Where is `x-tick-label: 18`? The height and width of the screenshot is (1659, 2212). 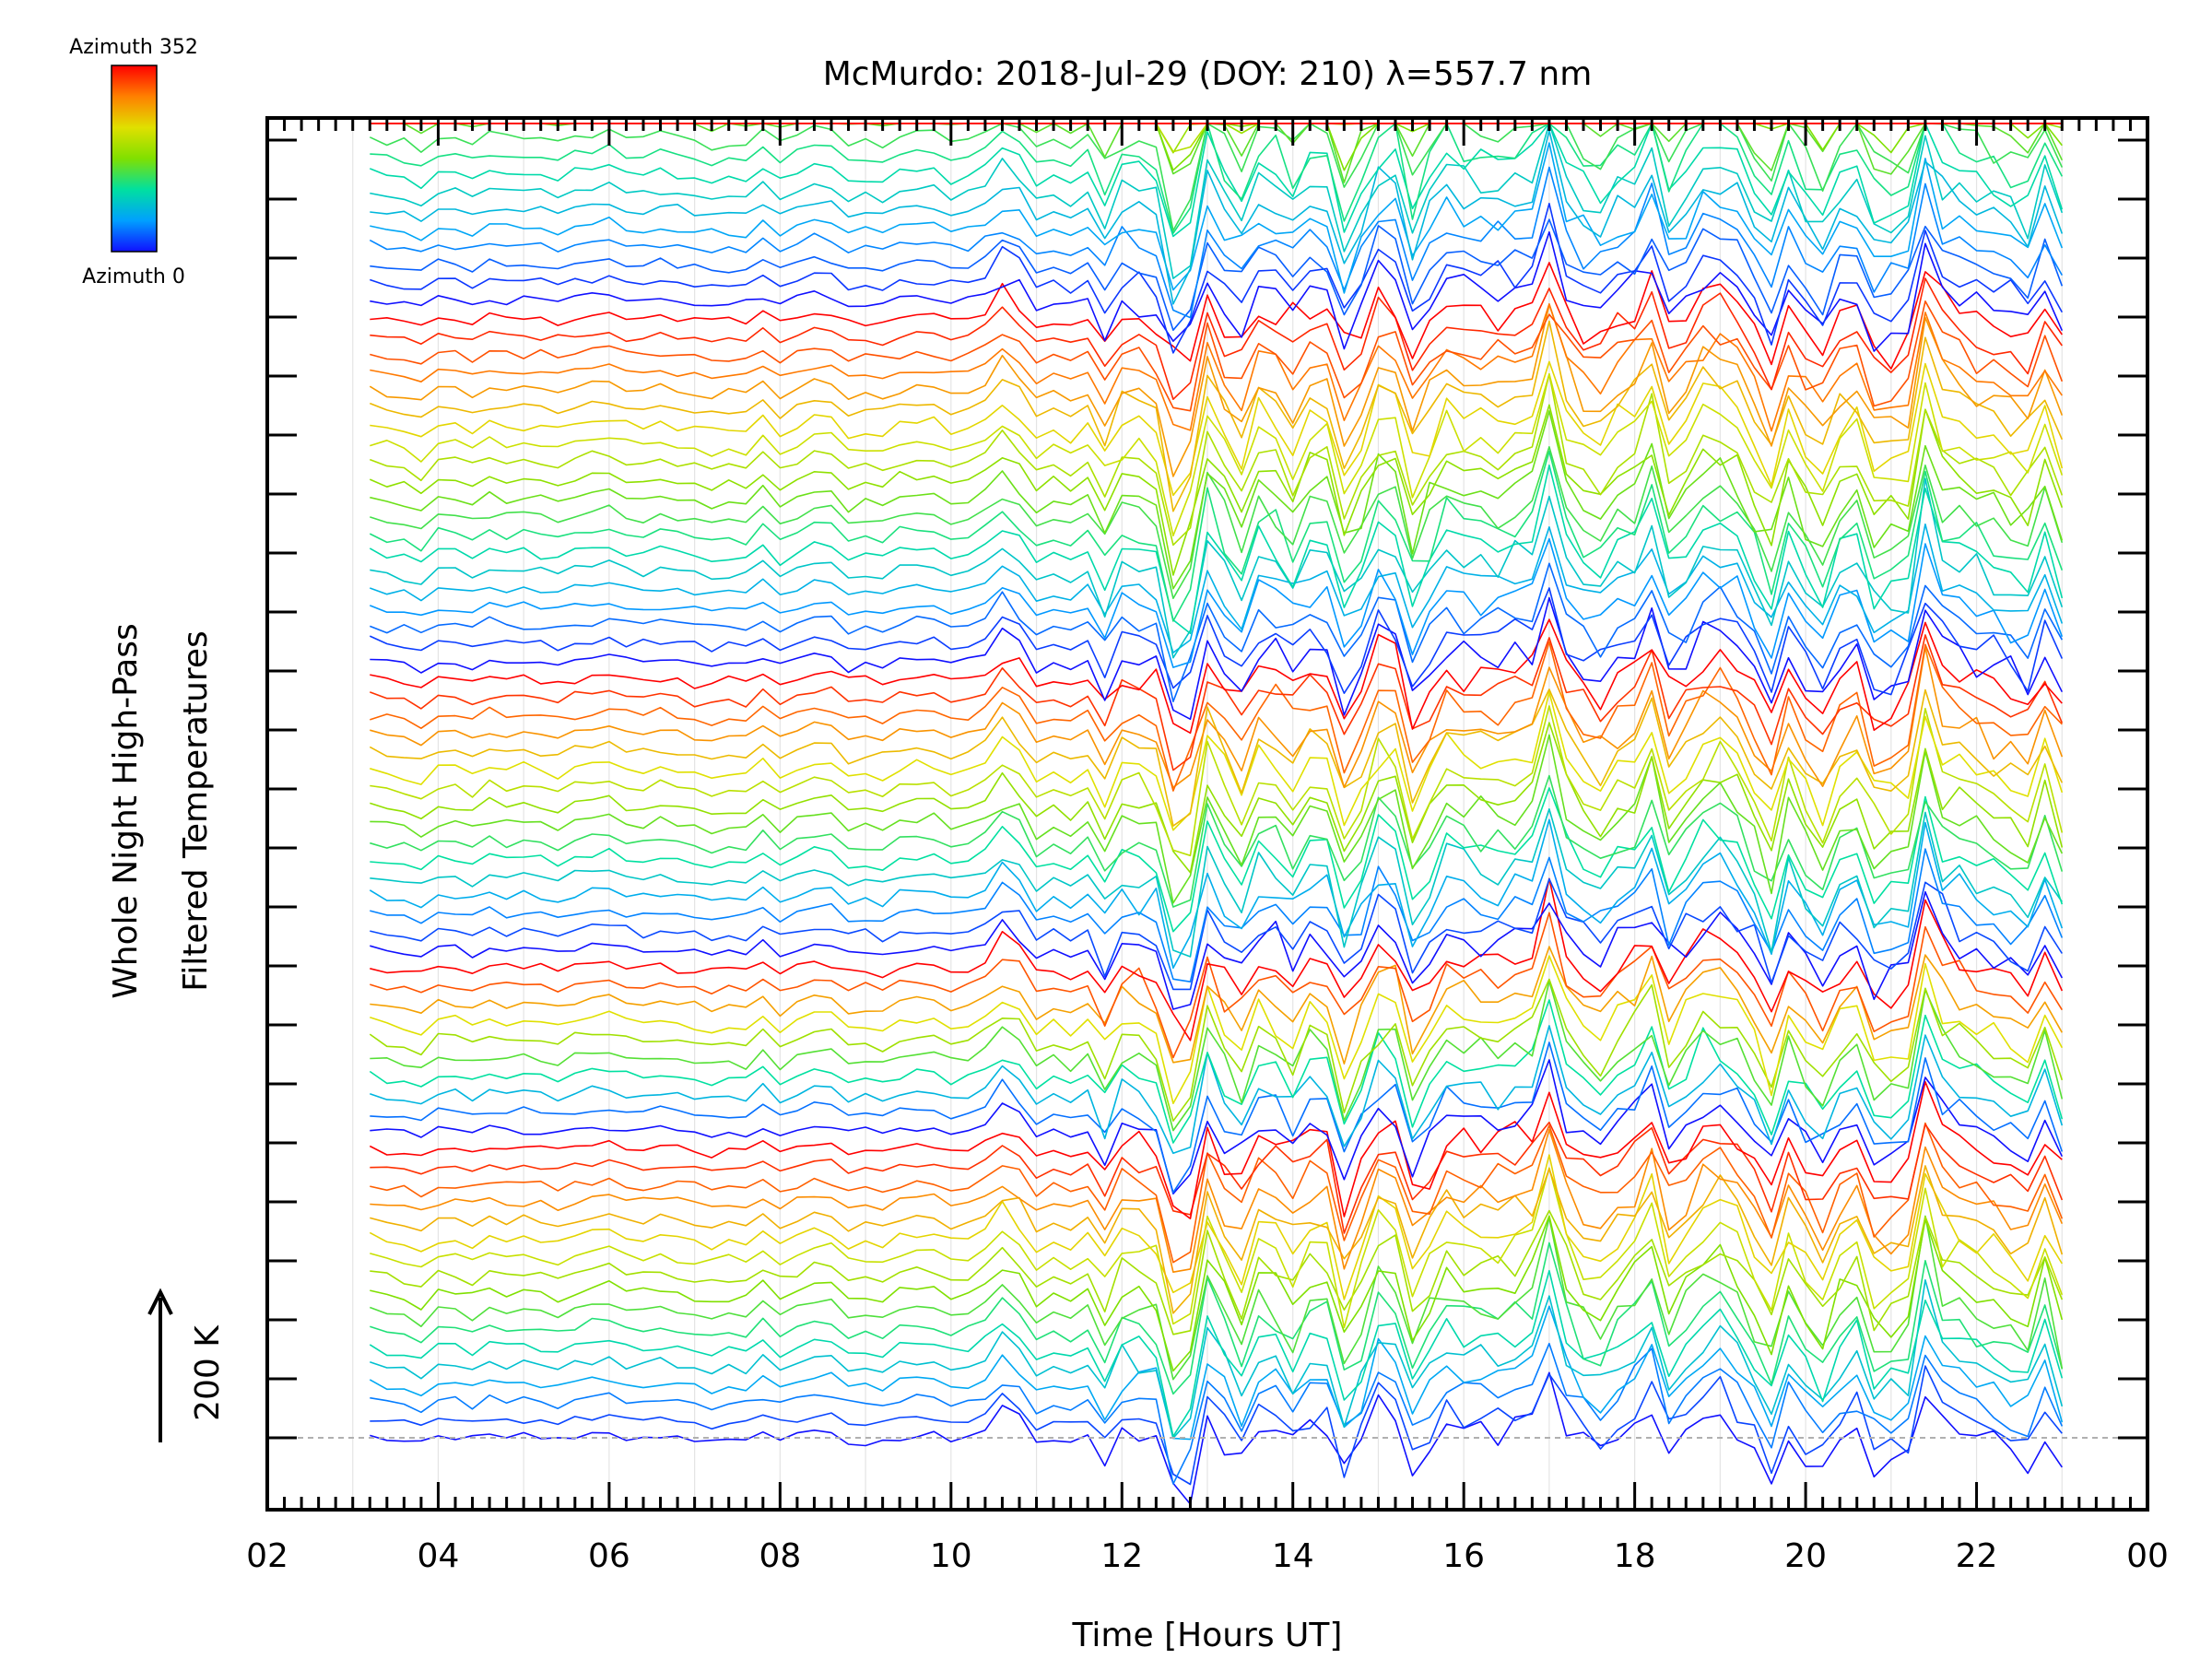 x-tick-label: 18 is located at coordinates (1635, 1556).